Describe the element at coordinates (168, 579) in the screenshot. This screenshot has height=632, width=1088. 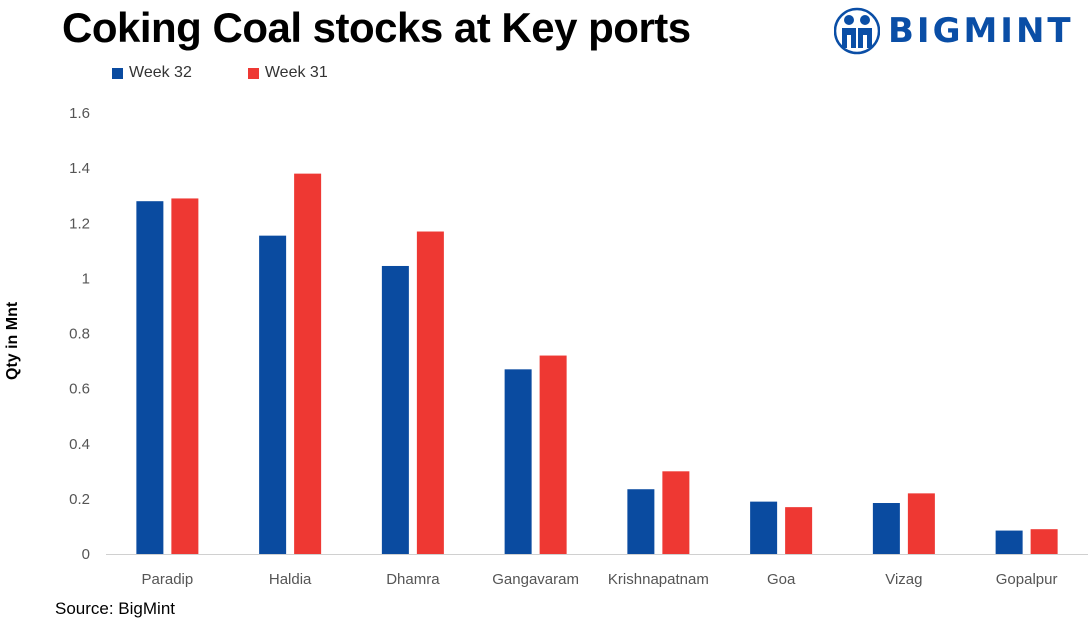
I see `x-tick-label: Paradip` at that location.